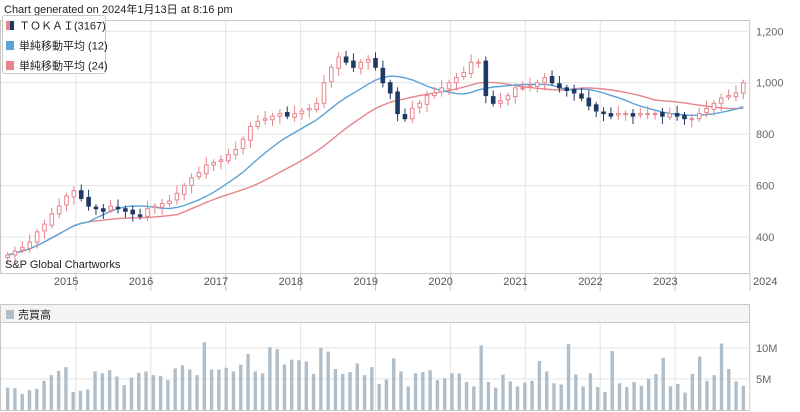 This screenshot has width=800, height=412. What do you see at coordinates (763, 380) in the screenshot?
I see `volume-y-tick-label: 5M` at bounding box center [763, 380].